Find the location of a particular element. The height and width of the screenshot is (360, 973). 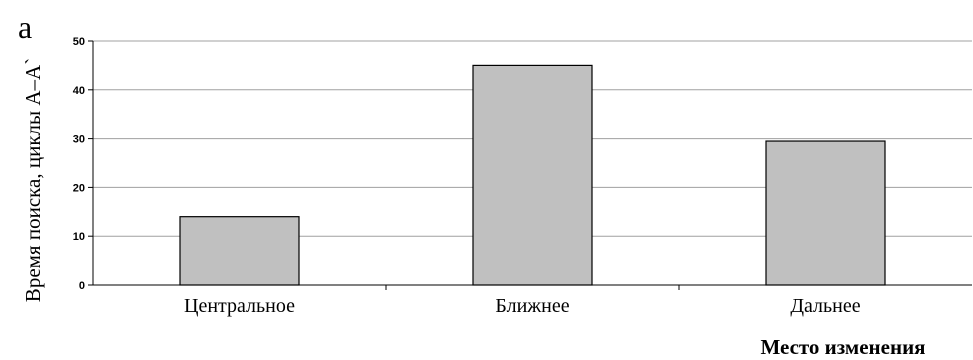

y-tick-label-50: 50 is located at coordinates (79, 42).